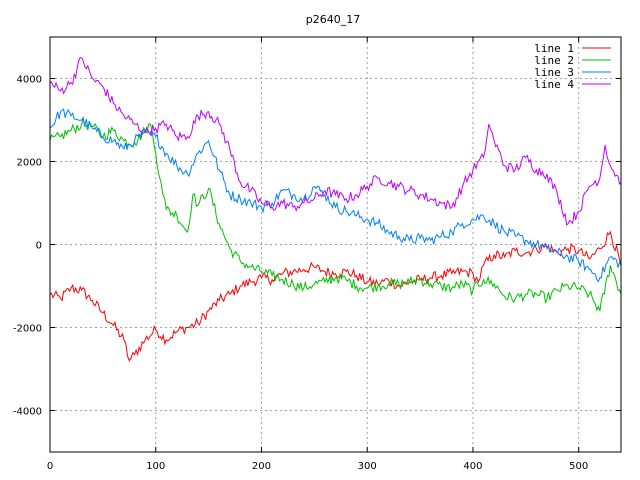 The image size is (640, 480). What do you see at coordinates (39, 246) in the screenshot?
I see `y-tick-label: 0` at bounding box center [39, 246].